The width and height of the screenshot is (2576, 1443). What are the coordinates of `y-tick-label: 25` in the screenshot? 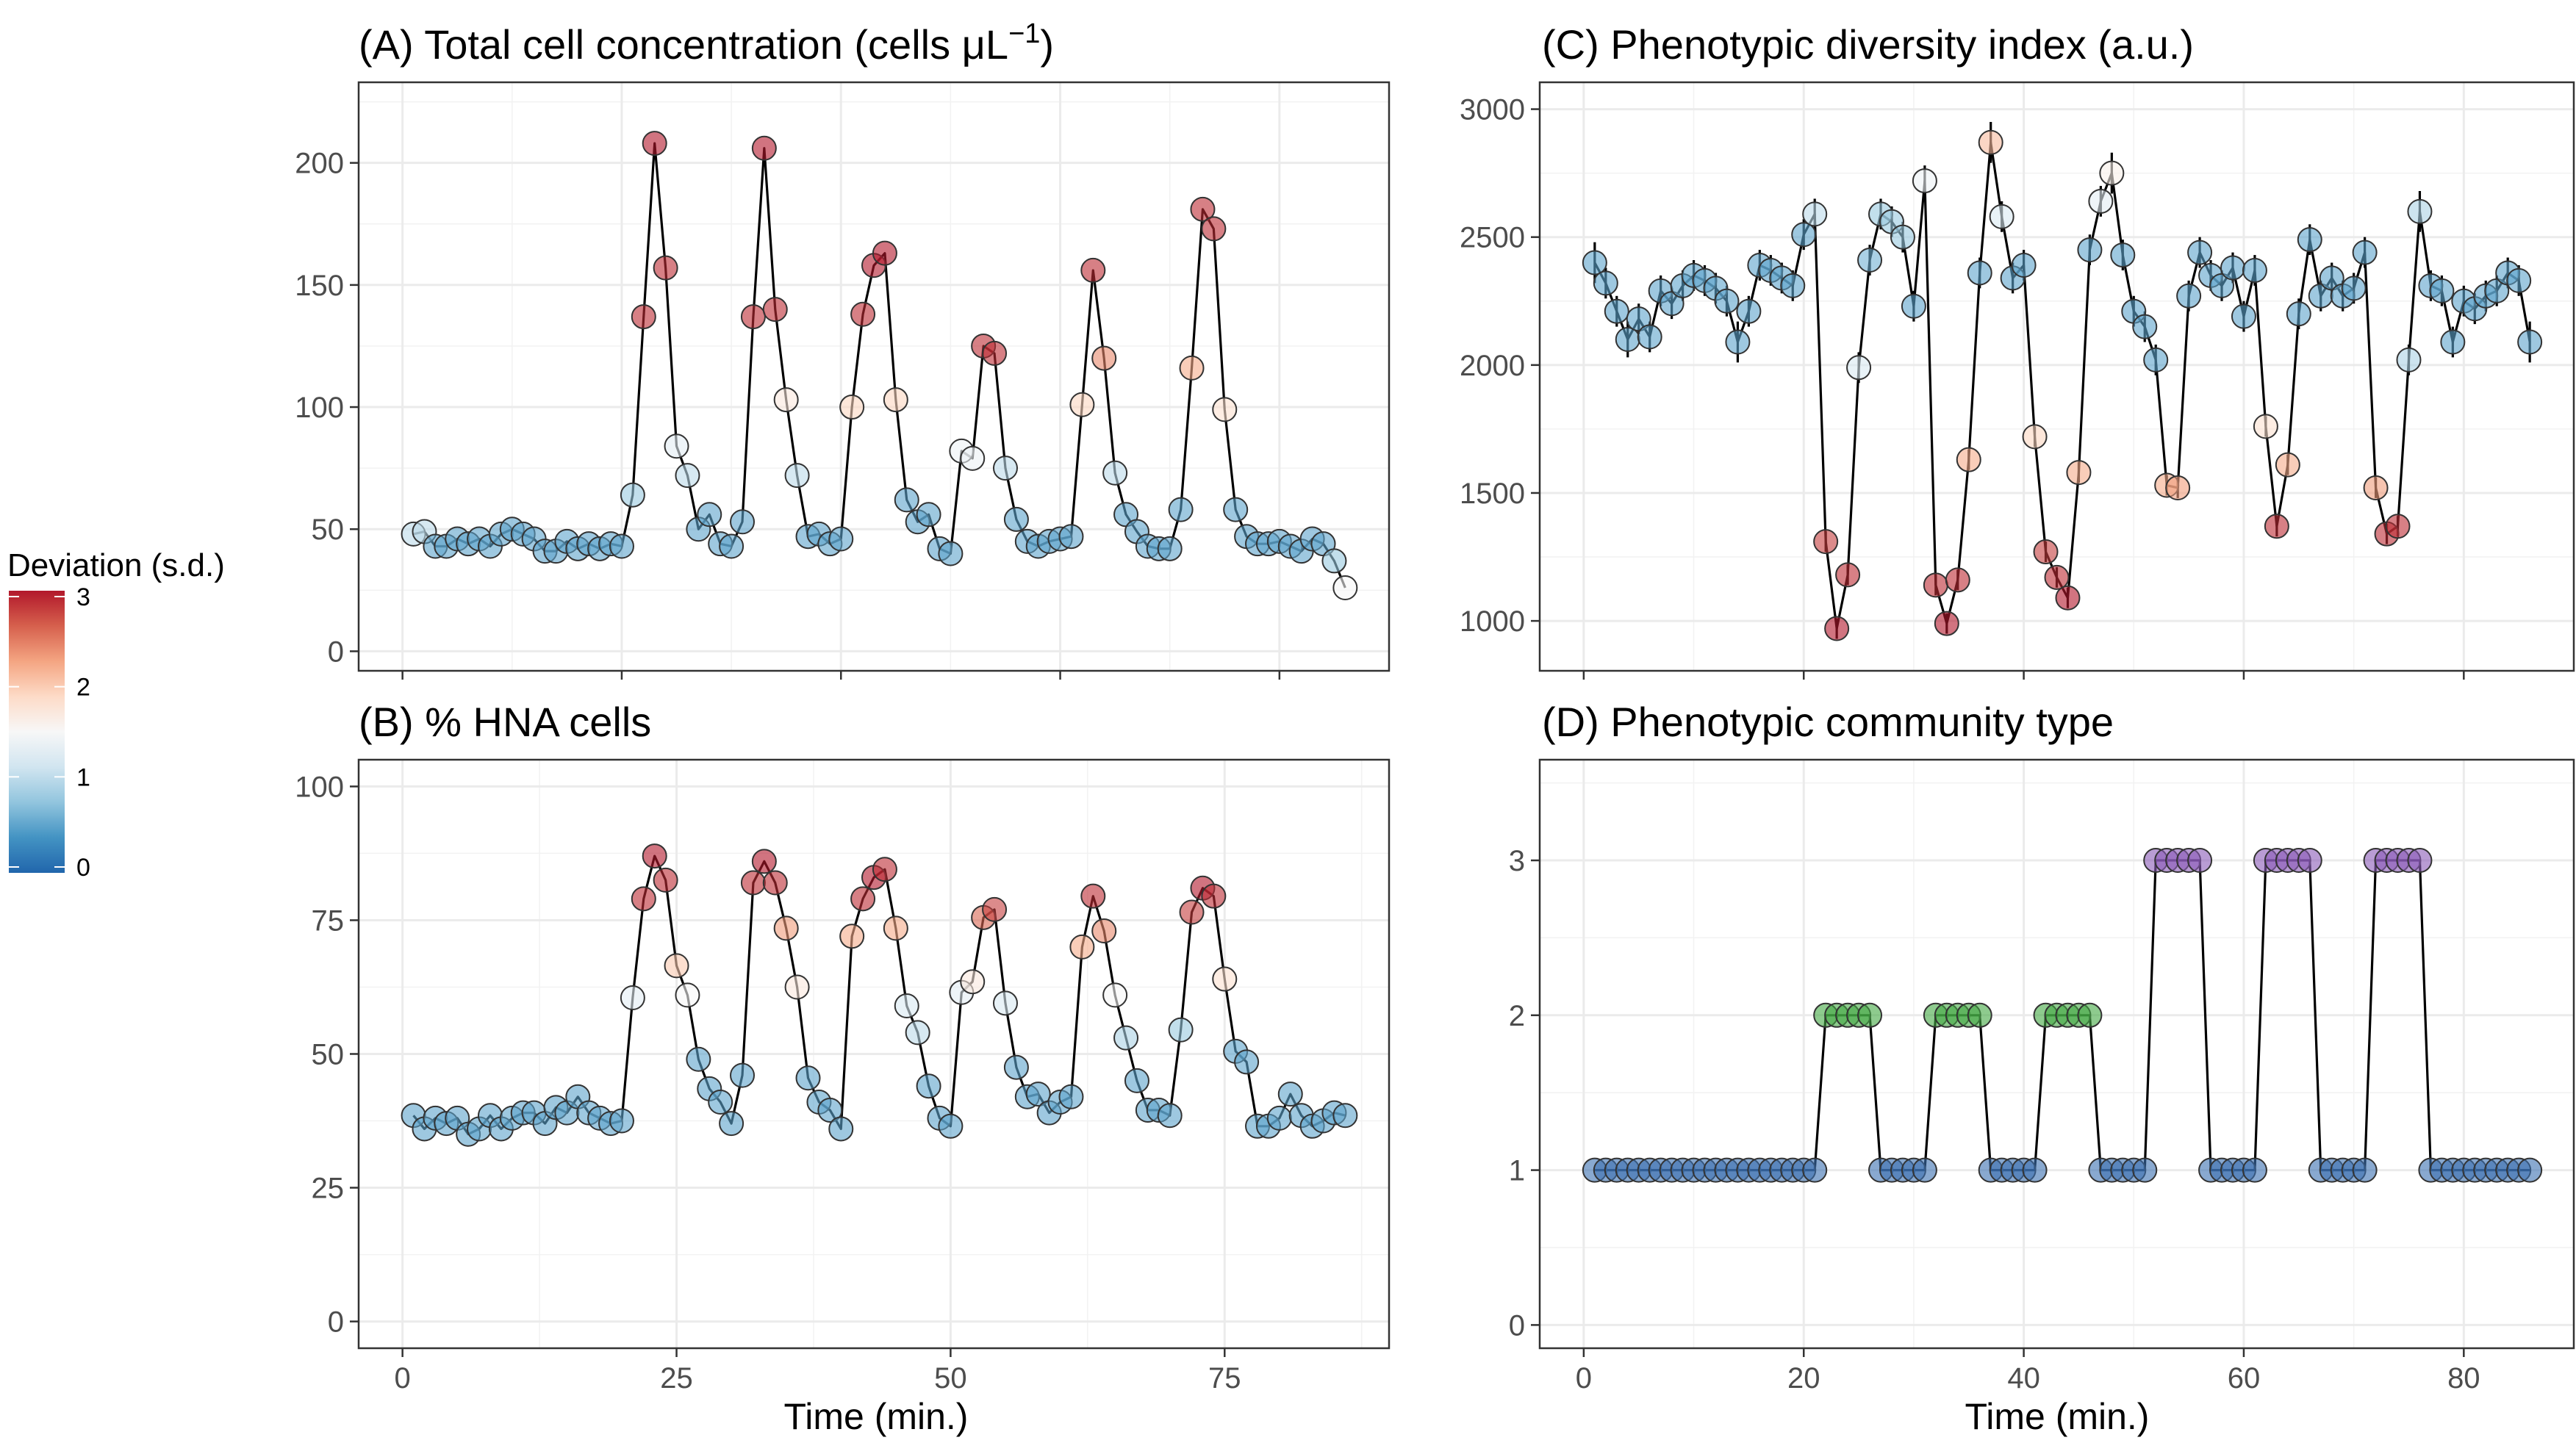 It's located at (328, 1189).